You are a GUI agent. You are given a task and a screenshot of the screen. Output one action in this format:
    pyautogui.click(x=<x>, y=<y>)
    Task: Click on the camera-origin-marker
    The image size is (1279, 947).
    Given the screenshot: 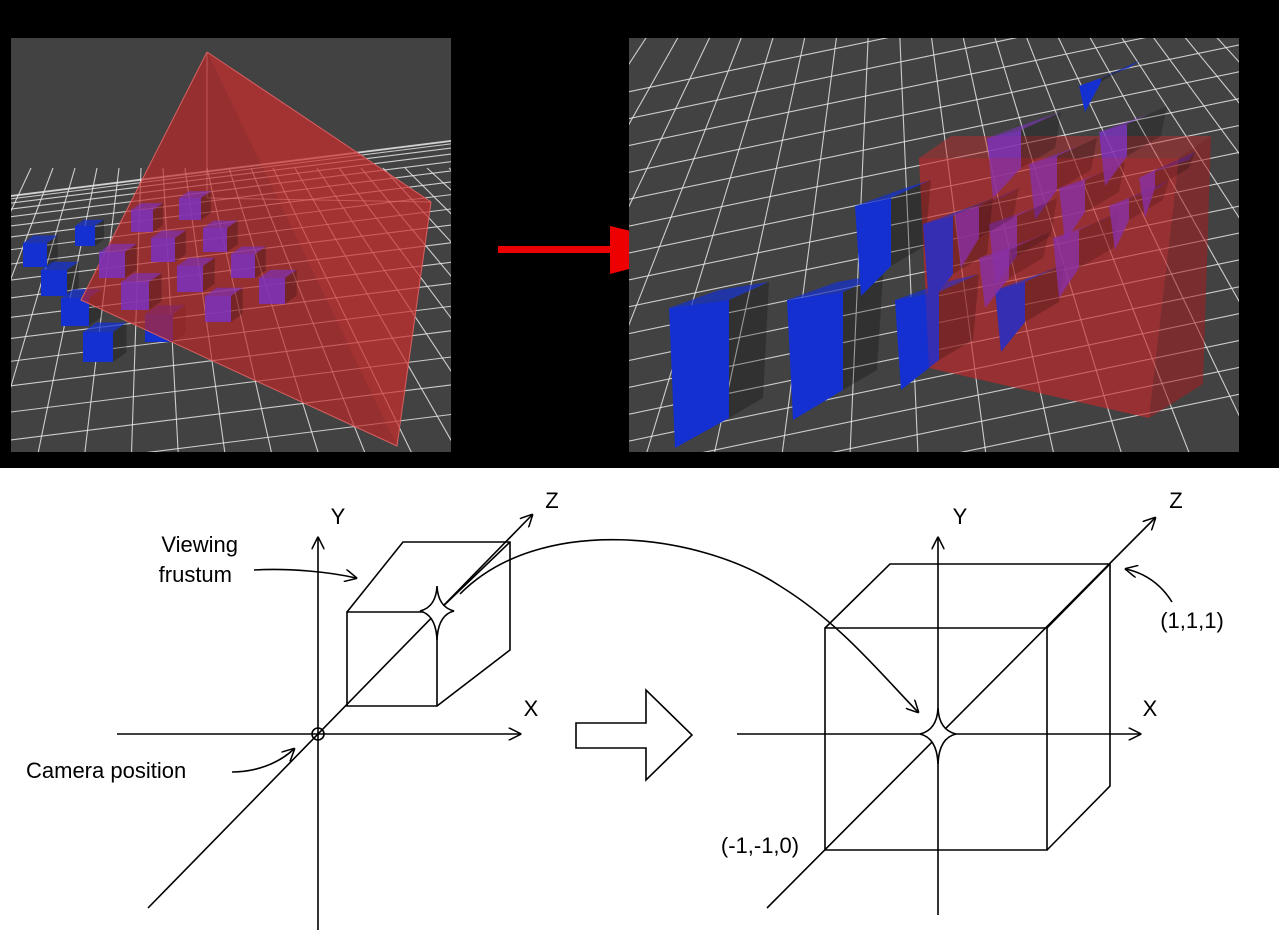 What is the action you would take?
    pyautogui.click(x=318, y=734)
    